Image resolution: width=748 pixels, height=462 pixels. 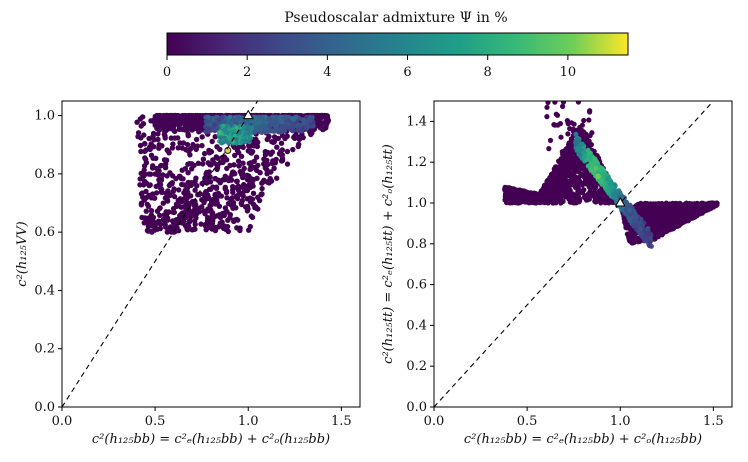 I want to click on panel-left-yticks: 0.00.20.40.60.81.0, so click(x=48, y=262).